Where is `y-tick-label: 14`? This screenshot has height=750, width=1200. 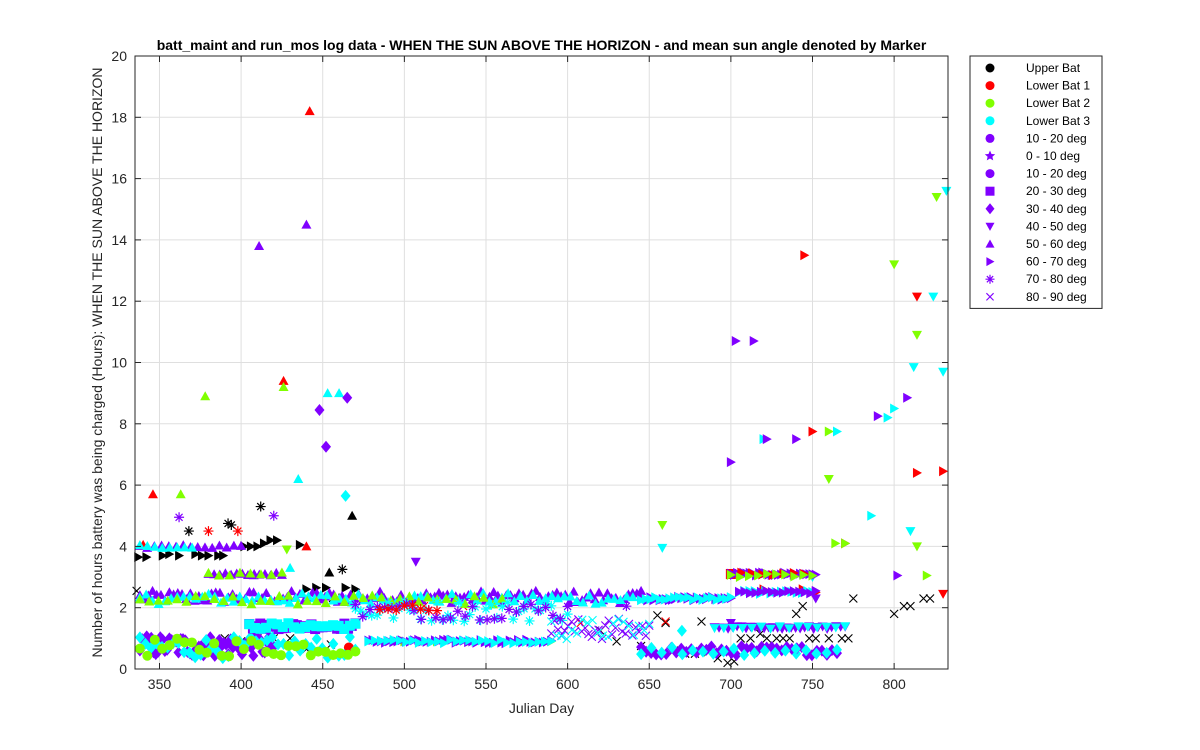
y-tick-label: 14 is located at coordinates (119, 240).